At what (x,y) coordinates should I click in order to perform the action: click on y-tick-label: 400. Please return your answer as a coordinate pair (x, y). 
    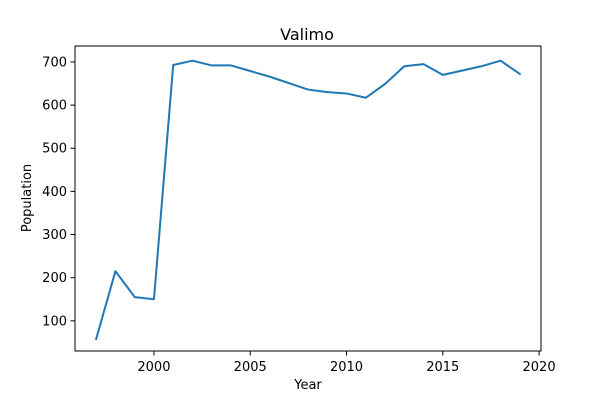
    Looking at the image, I should click on (54, 192).